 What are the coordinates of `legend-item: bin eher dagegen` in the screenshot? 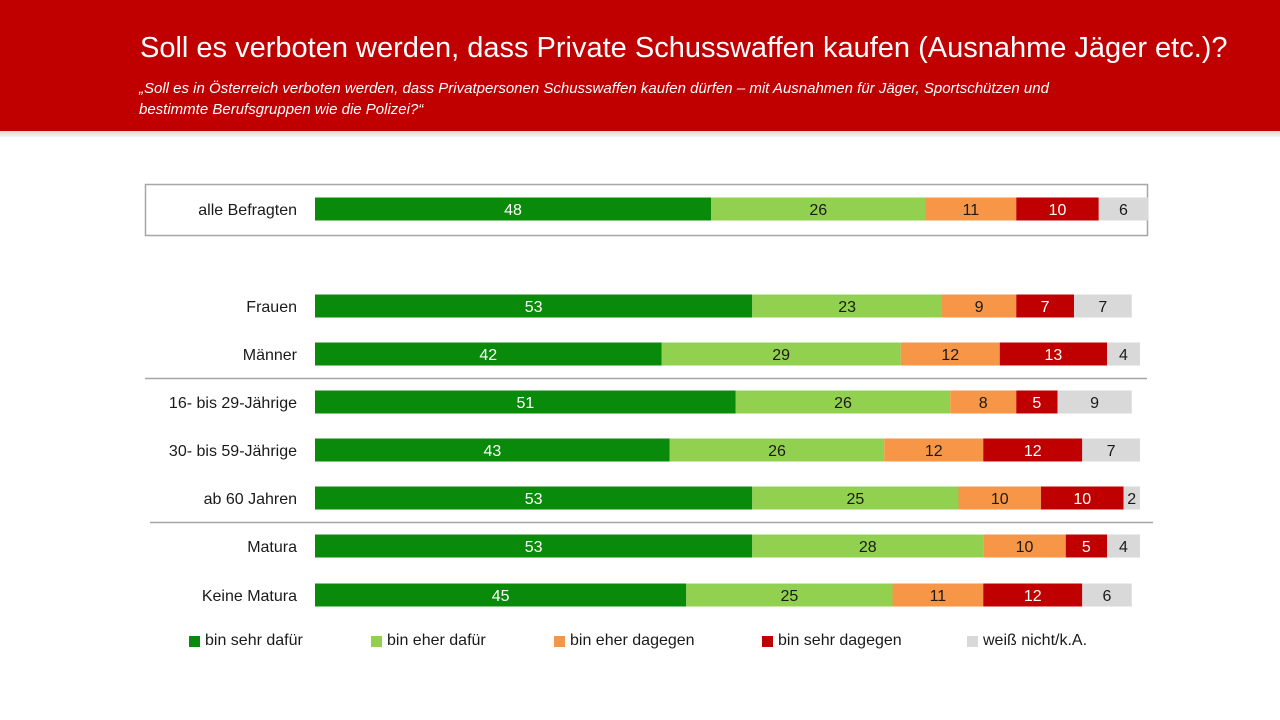 It's located at (624, 641).